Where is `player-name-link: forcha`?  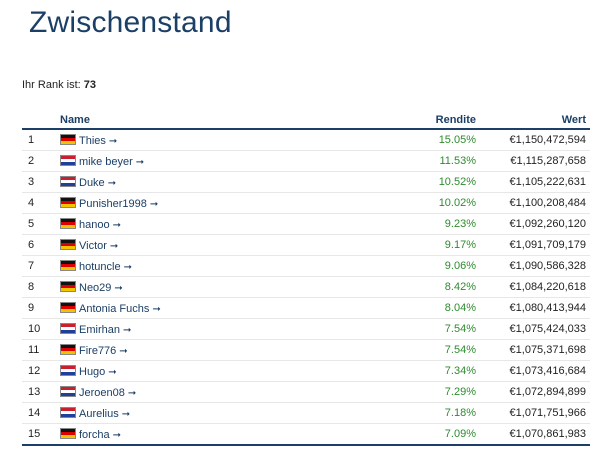 player-name-link: forcha is located at coordinates (94, 434).